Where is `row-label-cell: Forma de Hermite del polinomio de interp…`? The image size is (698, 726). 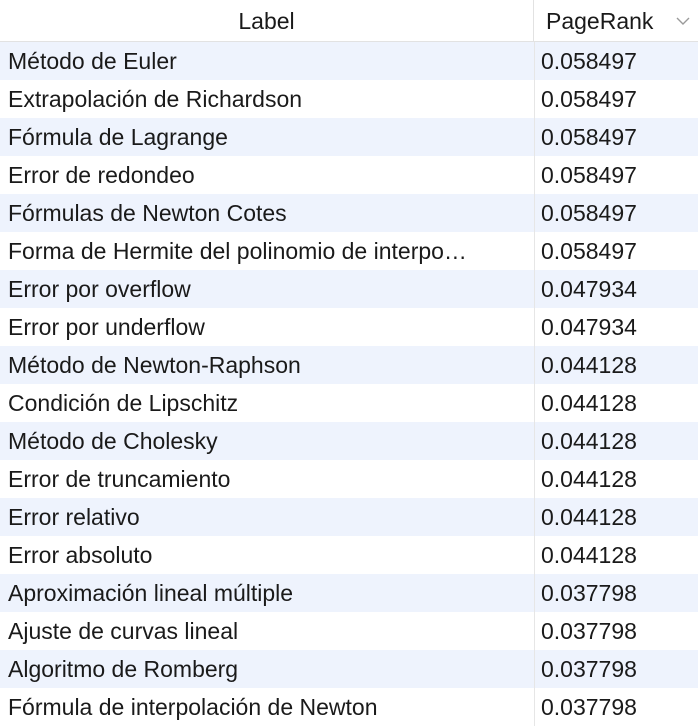
row-label-cell: Forma de Hermite del polinomio de interp… is located at coordinates (237, 250).